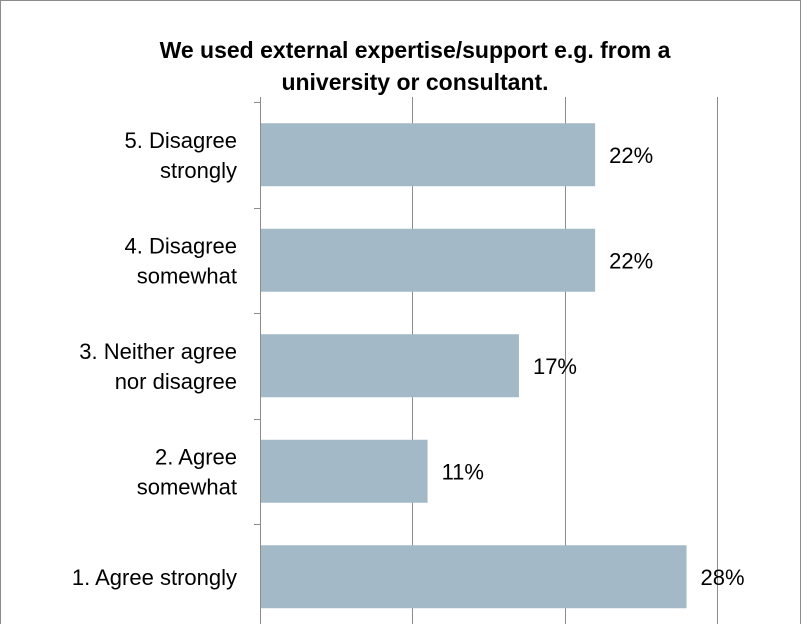 This screenshot has height=624, width=801. What do you see at coordinates (176, 381) in the screenshot?
I see `category-label: nor disagree` at bounding box center [176, 381].